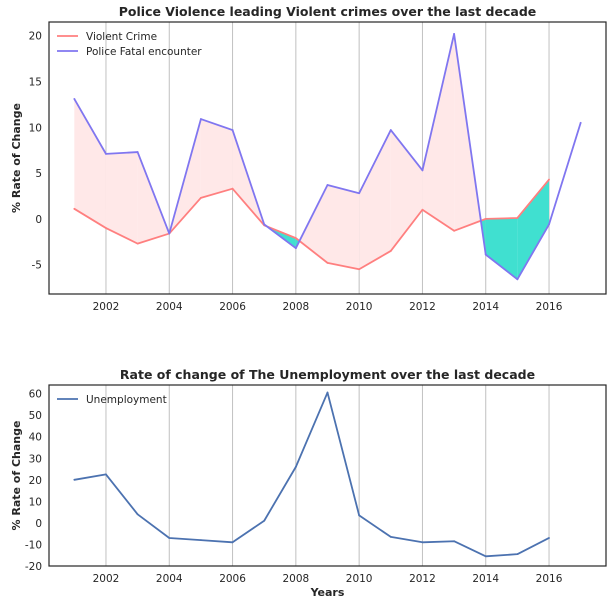  Describe the element at coordinates (35, 395) in the screenshot. I see `y-tick-label: 60` at that location.